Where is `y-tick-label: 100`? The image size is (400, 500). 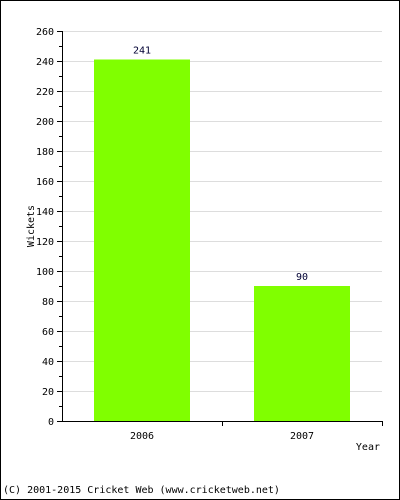 y-tick-label: 100 is located at coordinates (45, 272).